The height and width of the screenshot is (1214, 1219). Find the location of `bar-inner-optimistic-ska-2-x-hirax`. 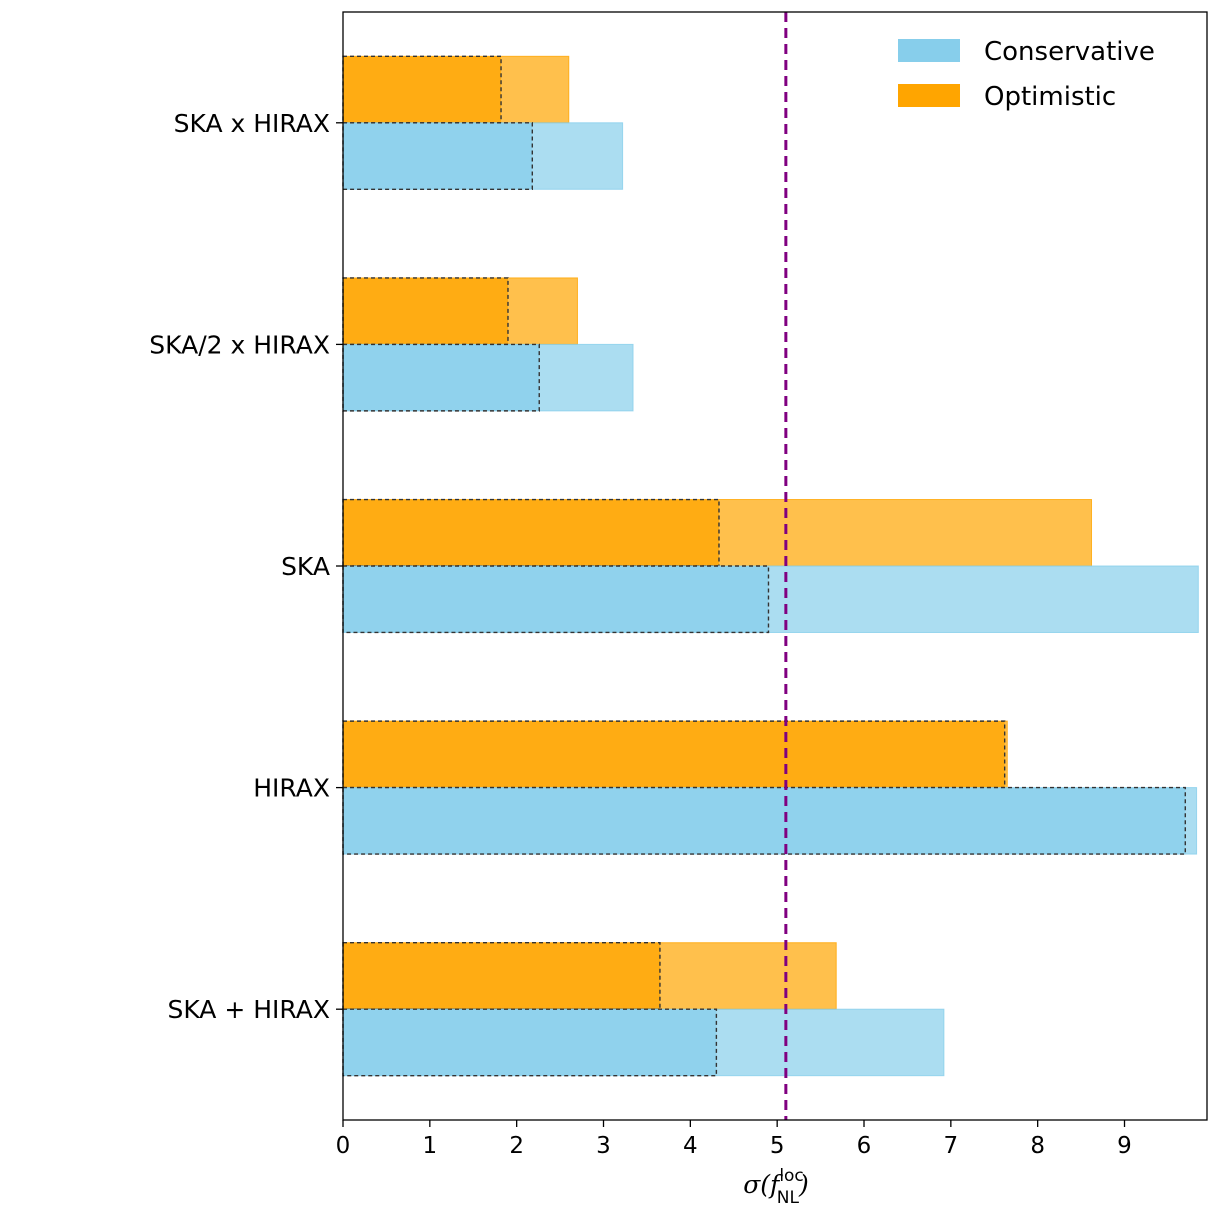

bar-inner-optimistic-ska-2-x-hirax is located at coordinates (425, 311).